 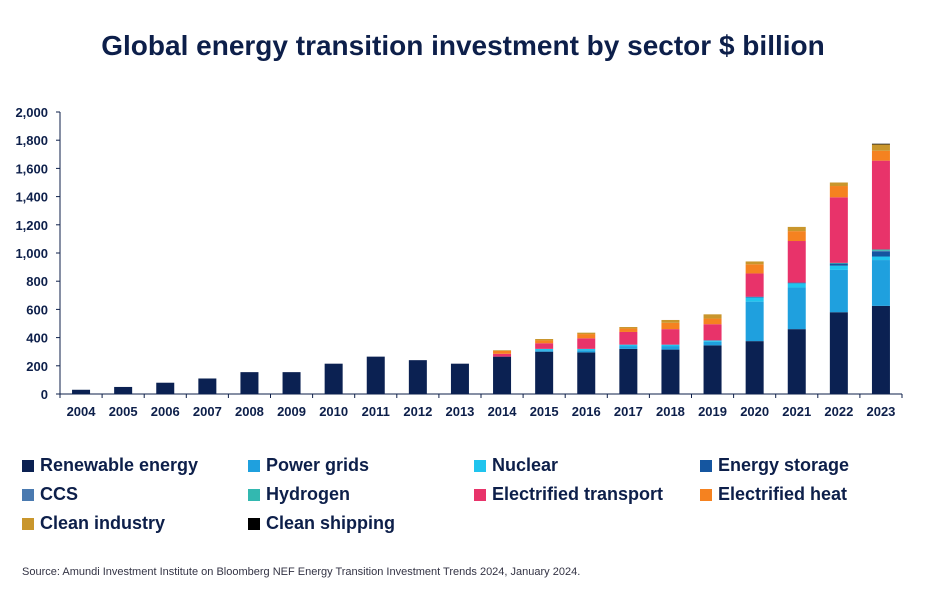 I want to click on legend-label: Power grids, so click(x=318, y=465).